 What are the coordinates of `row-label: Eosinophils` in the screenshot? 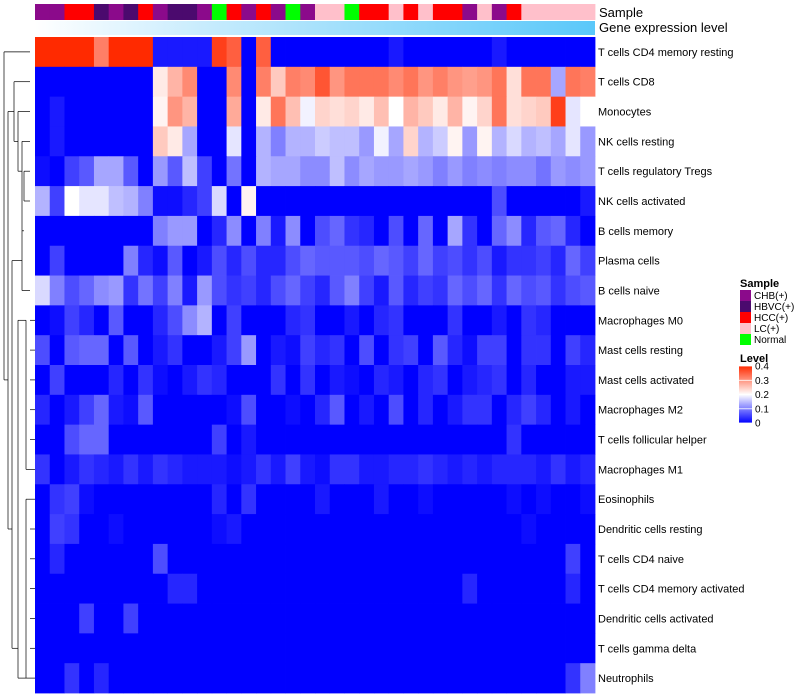 It's located at (626, 500).